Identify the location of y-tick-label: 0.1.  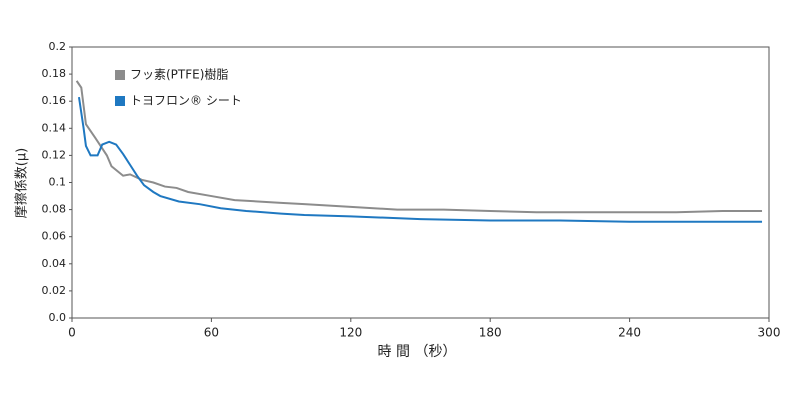
(58, 182).